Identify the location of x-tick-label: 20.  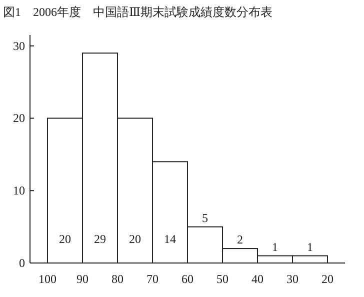
(328, 279).